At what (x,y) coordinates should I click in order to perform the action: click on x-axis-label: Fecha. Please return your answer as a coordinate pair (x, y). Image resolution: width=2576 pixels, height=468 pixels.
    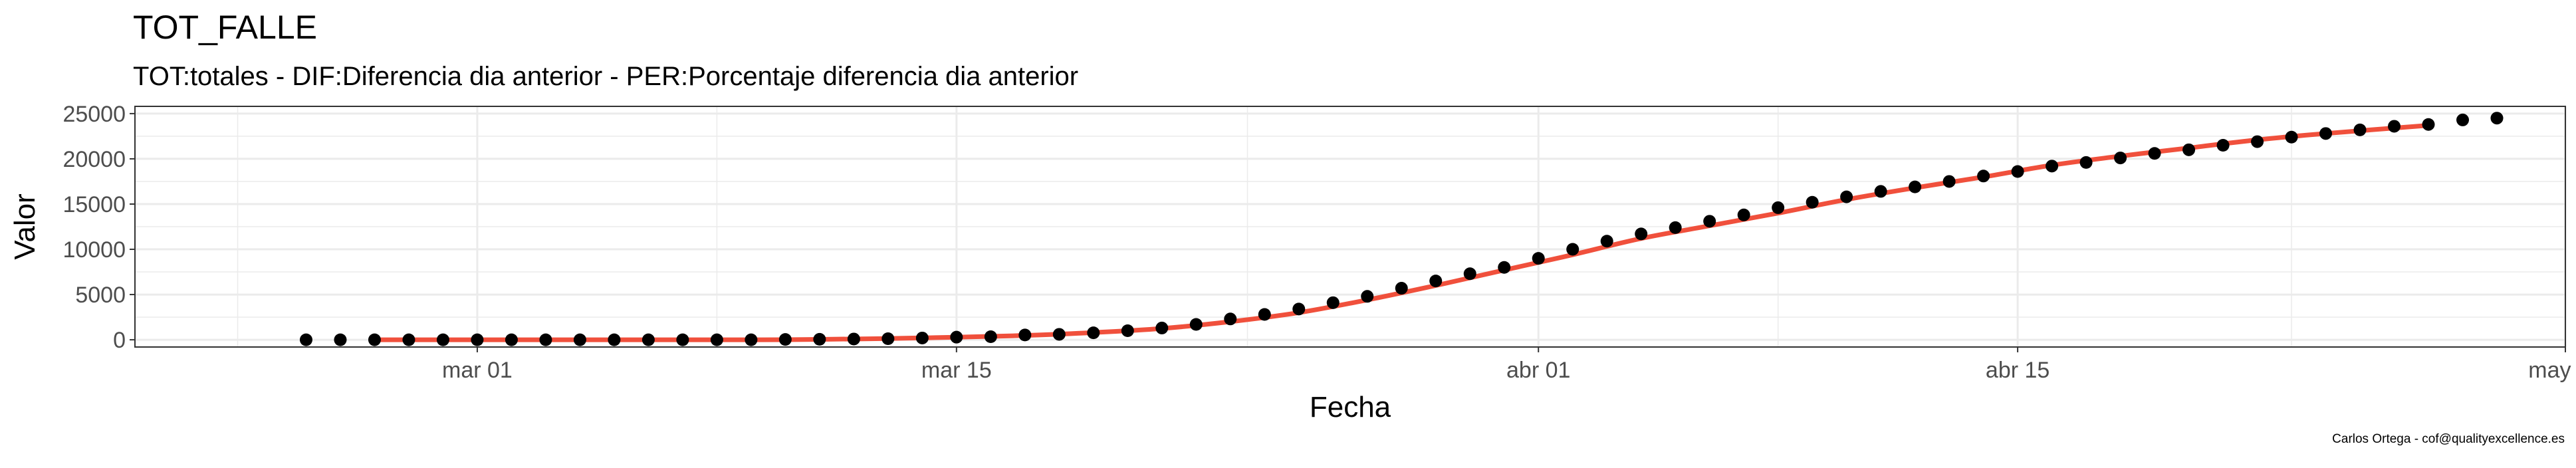
    Looking at the image, I should click on (1350, 407).